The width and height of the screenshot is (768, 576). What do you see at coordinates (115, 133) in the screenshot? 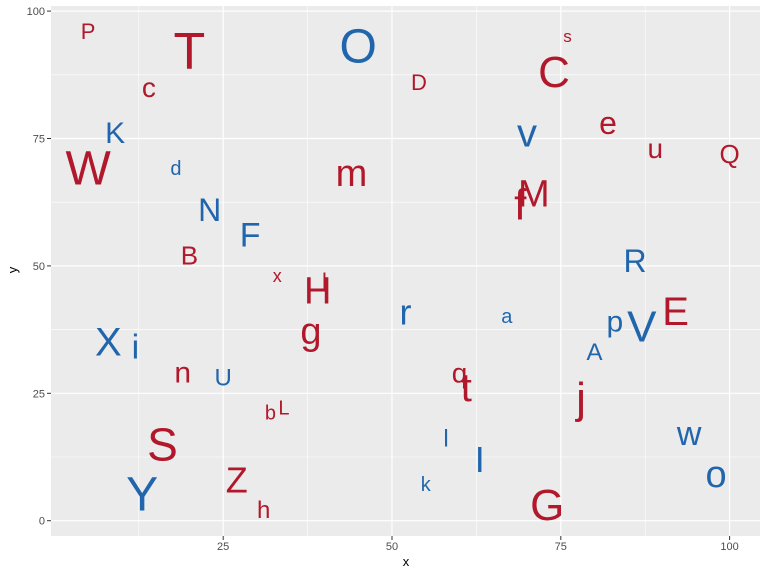
I see `point-label-K: K` at bounding box center [115, 133].